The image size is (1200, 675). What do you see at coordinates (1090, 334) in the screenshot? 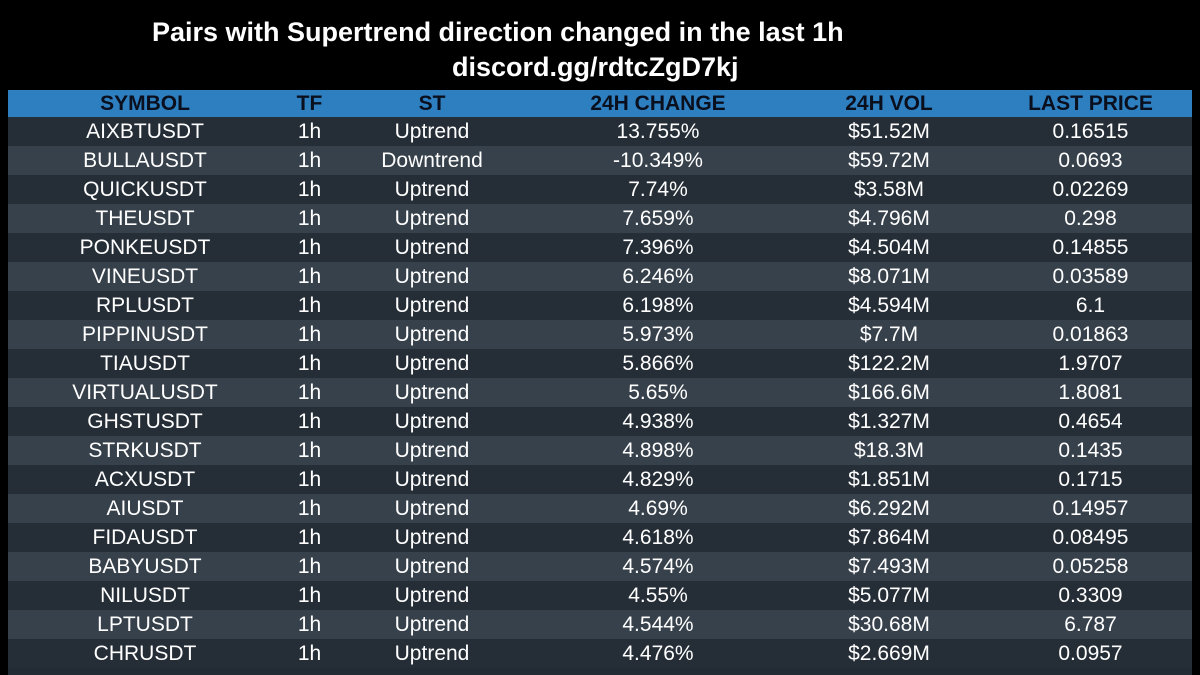
I see `cell-last-price: 0.01863` at bounding box center [1090, 334].